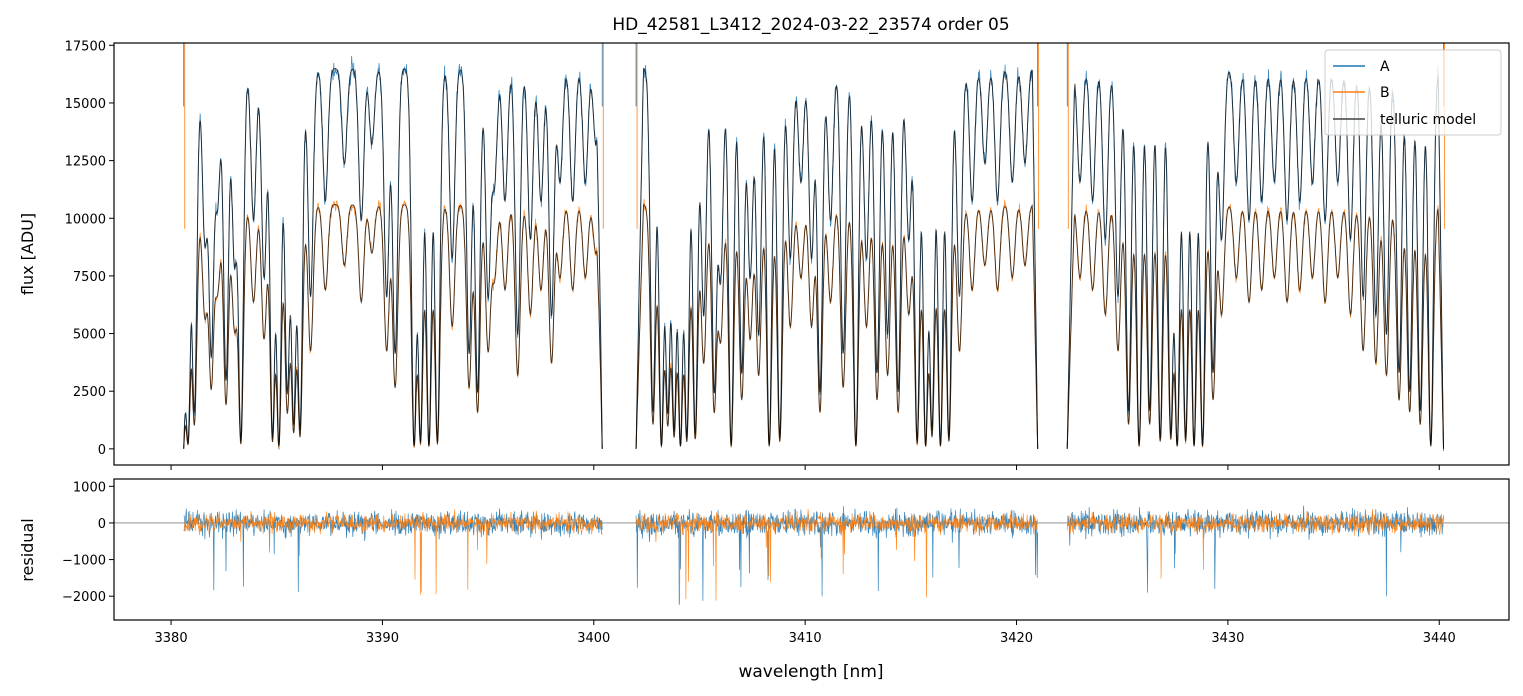 This screenshot has width=1523, height=696. I want to click on top-y-tick-label: 7500, so click(89, 277).